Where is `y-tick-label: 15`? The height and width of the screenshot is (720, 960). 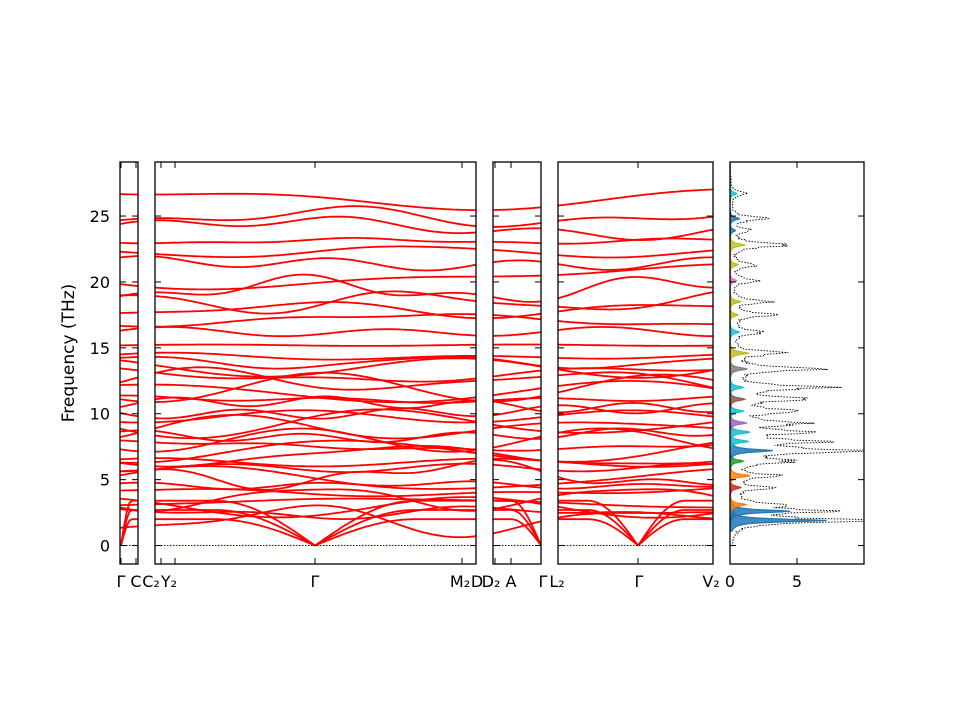 y-tick-label: 15 is located at coordinates (100, 348).